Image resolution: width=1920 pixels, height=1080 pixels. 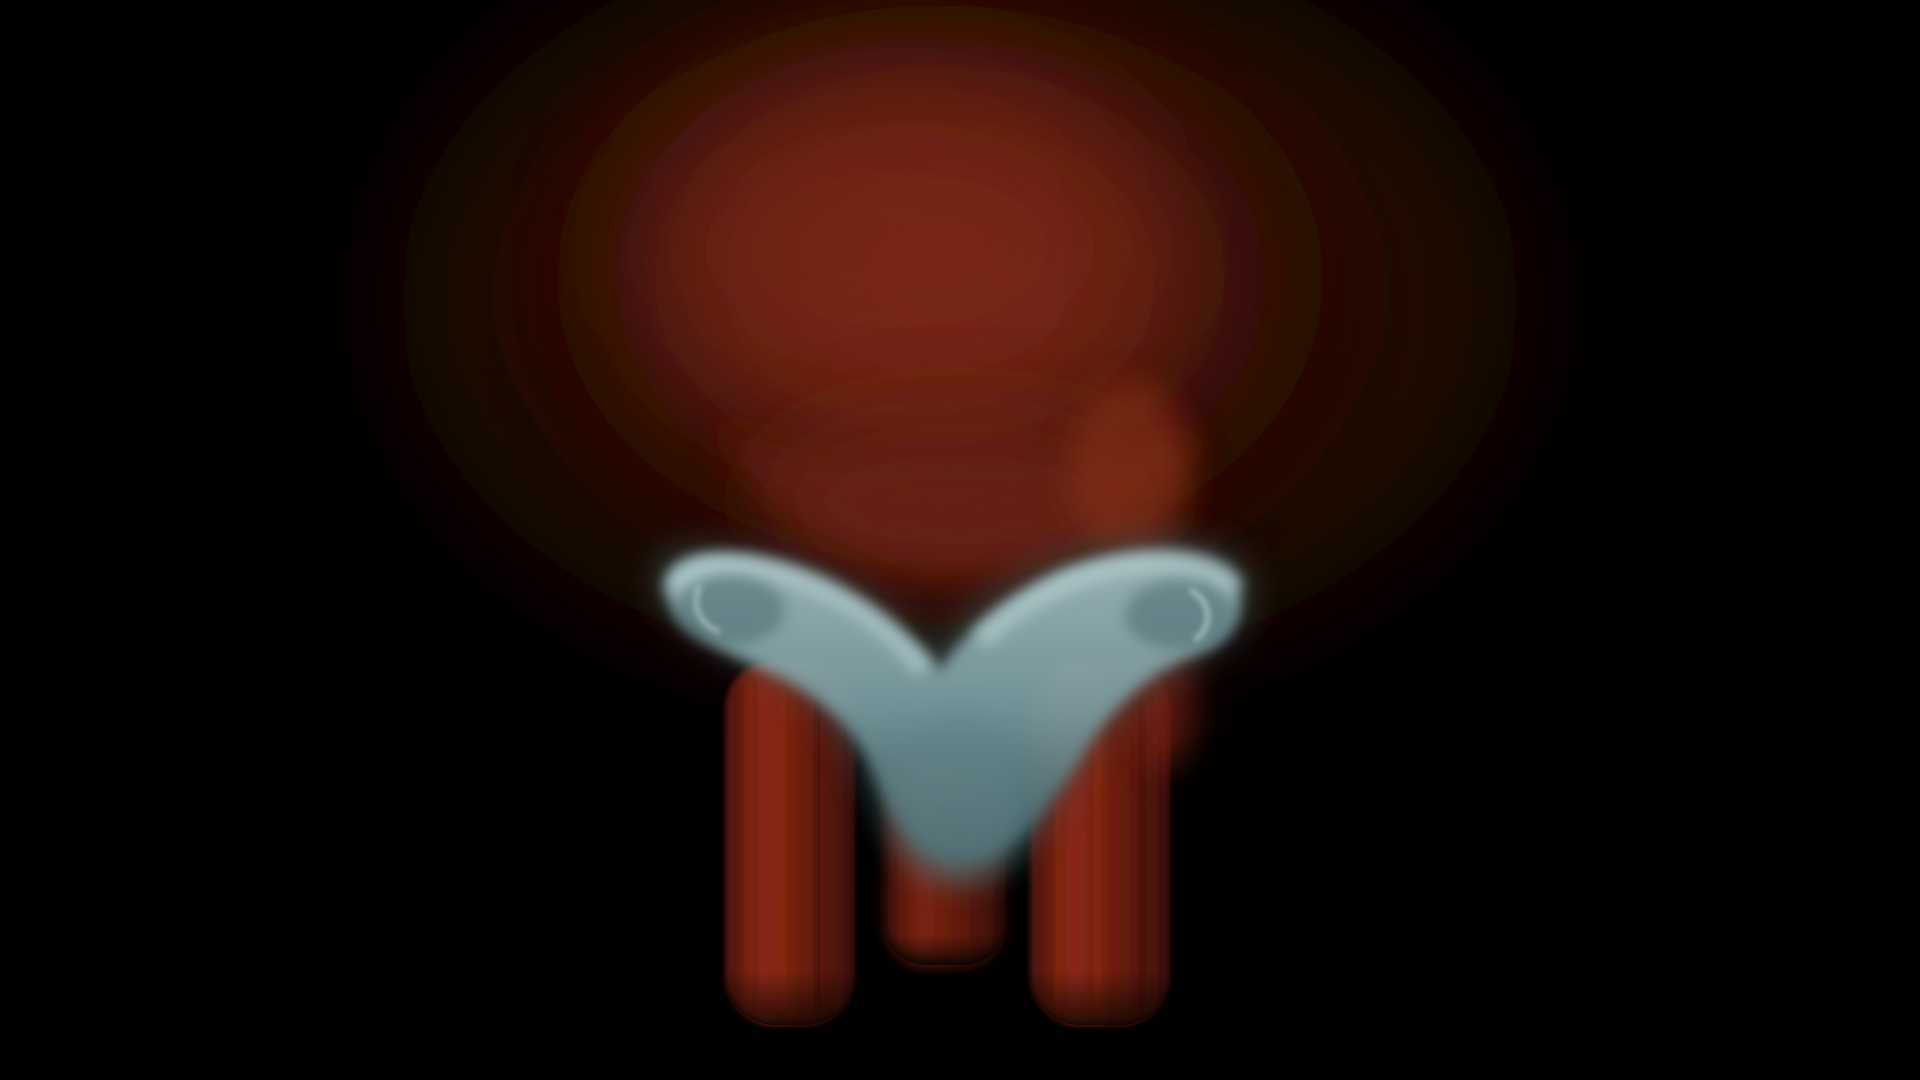 What do you see at coordinates (790, 842) in the screenshot?
I see `left-column` at bounding box center [790, 842].